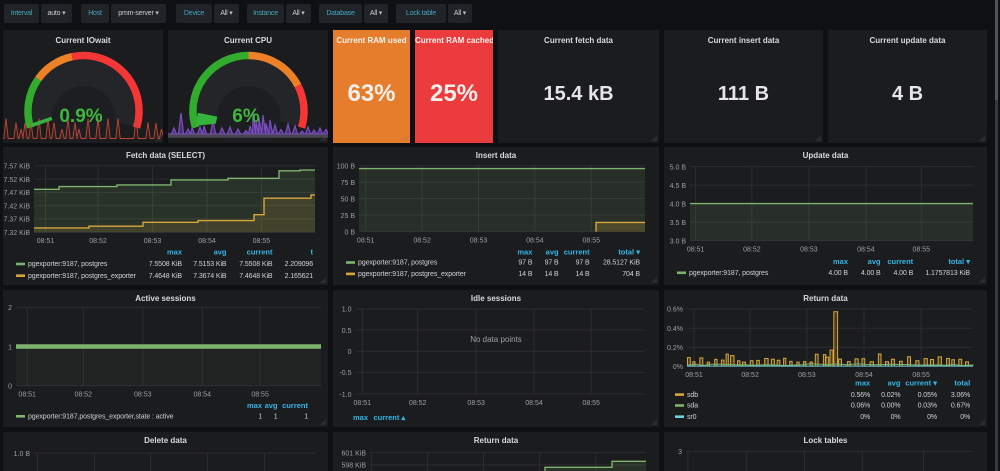  Describe the element at coordinates (299, 276) in the screenshot. I see `svg-text: 2.165621` at that location.